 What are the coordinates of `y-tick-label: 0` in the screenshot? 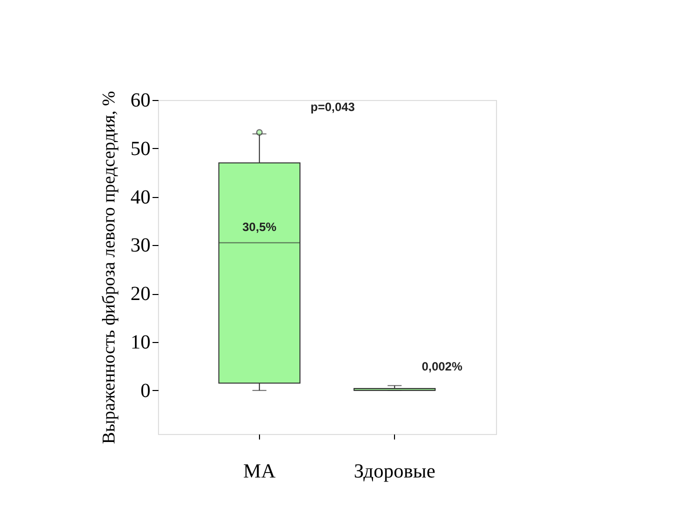 It's located at (145, 391).